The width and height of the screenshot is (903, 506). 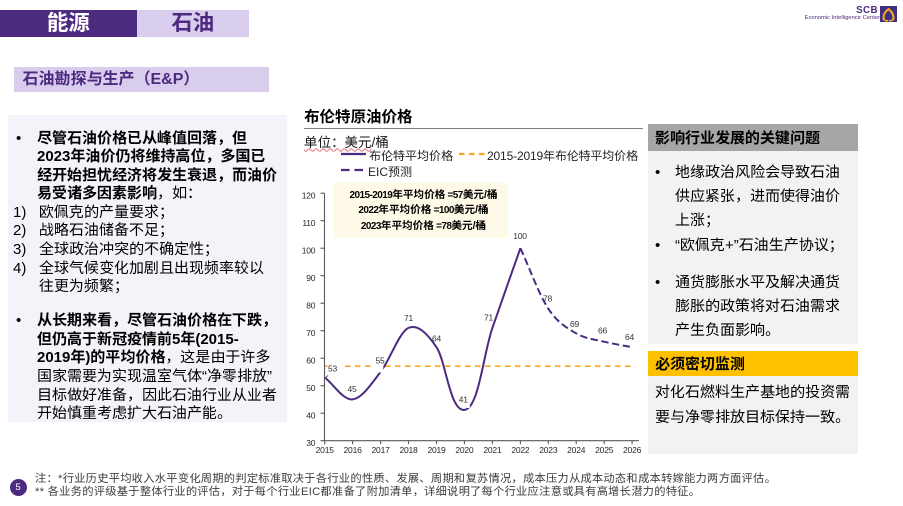 I want to click on svg-text: 41, so click(x=464, y=400).